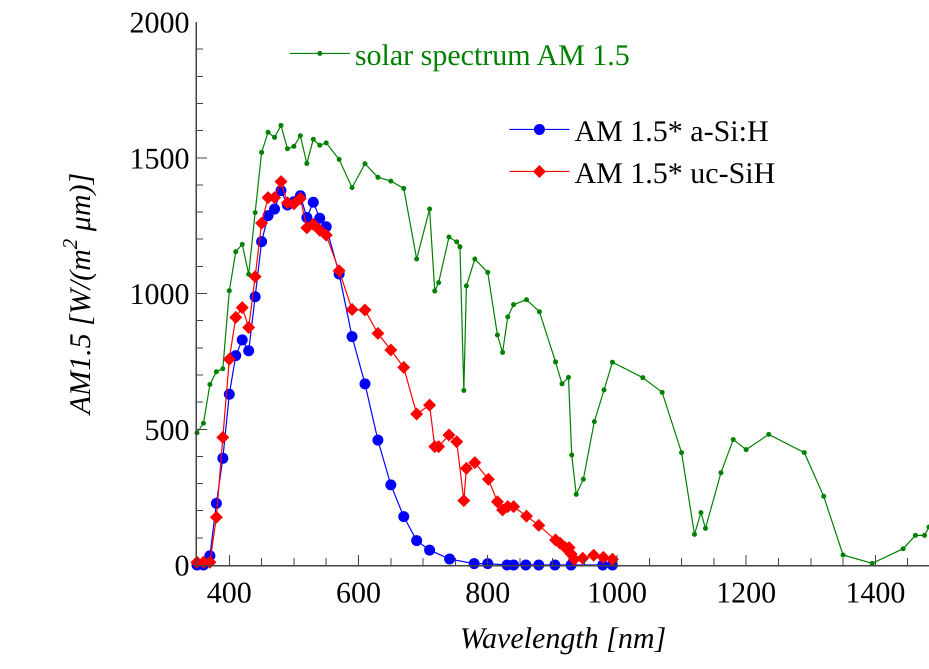 This screenshot has height=669, width=929. Describe the element at coordinates (675, 173) in the screenshot. I see `legend-label: AM 1.5* uc-SiH` at that location.